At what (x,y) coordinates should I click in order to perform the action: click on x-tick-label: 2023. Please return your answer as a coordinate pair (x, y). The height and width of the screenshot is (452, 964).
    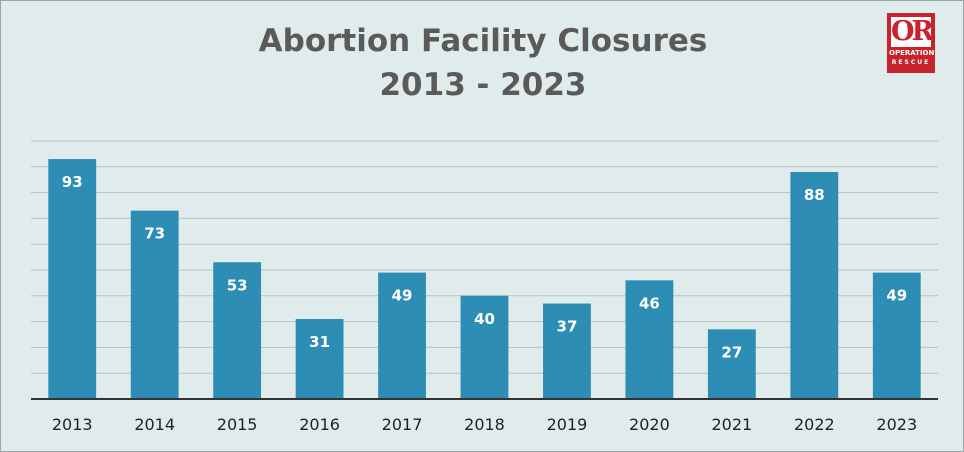
    Looking at the image, I should click on (896, 424).